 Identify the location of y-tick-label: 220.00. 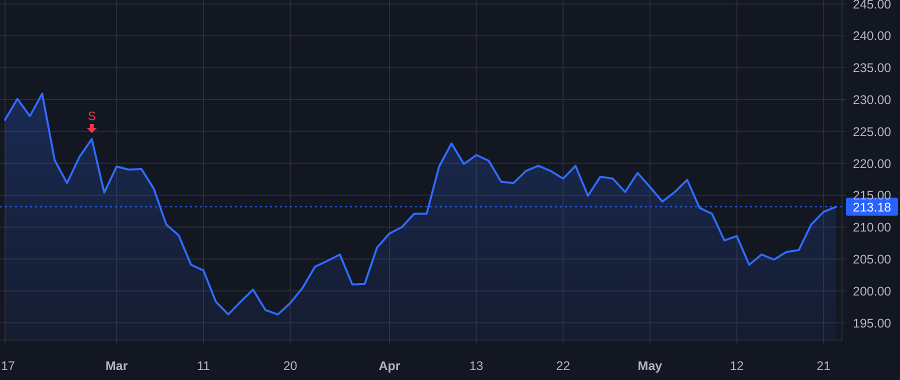
(872, 163).